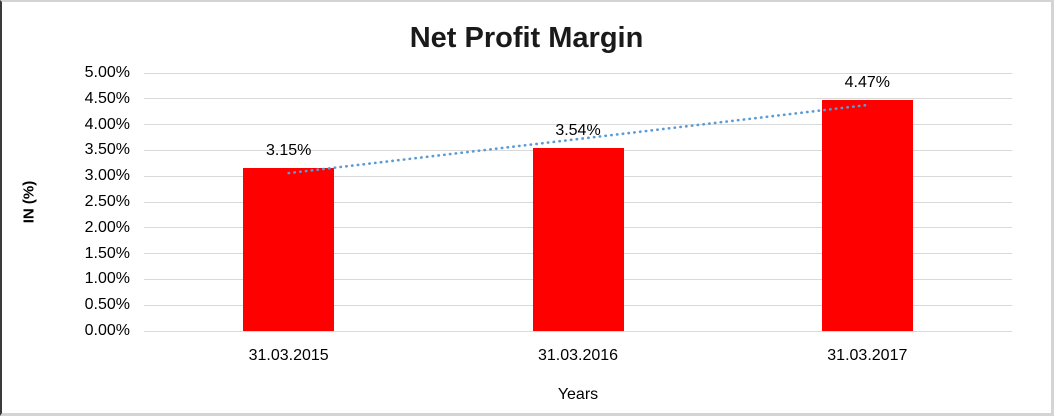 This screenshot has height=416, width=1054. Describe the element at coordinates (107, 330) in the screenshot. I see `y-tick-label: 0.00%` at that location.